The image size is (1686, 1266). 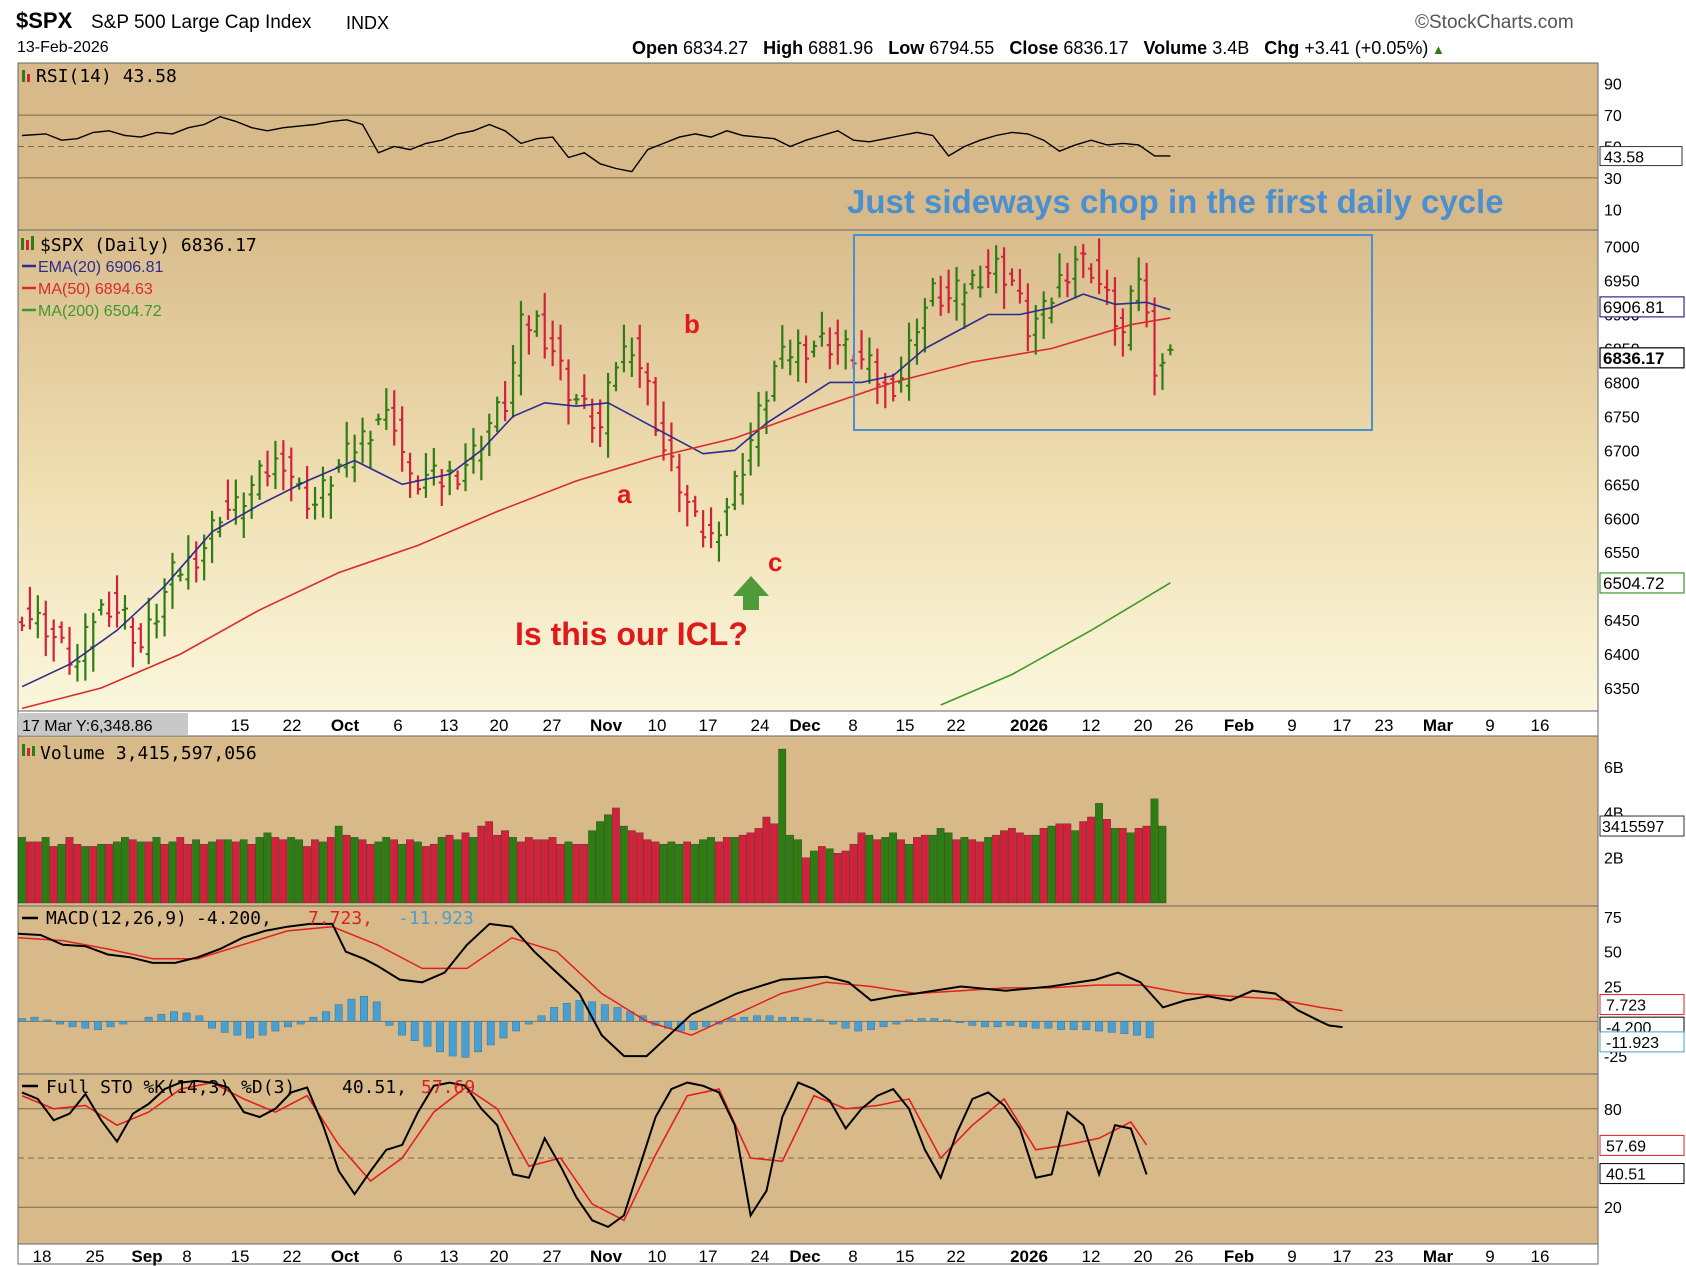 What do you see at coordinates (33, 751) in the screenshot?
I see `volume-icon` at bounding box center [33, 751].